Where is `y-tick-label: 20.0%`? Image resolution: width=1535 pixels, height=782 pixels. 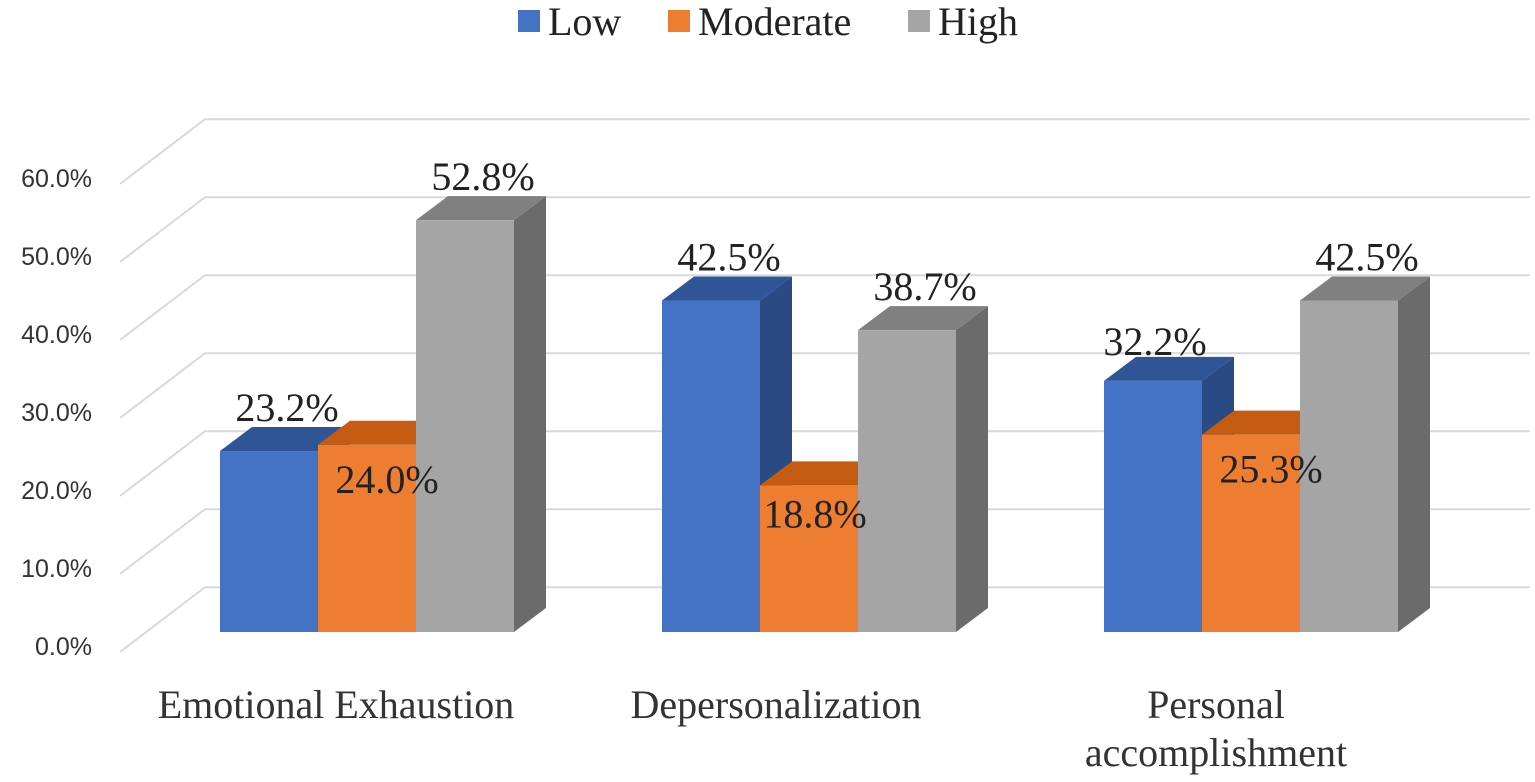 y-tick-label: 20.0% is located at coordinates (56, 491).